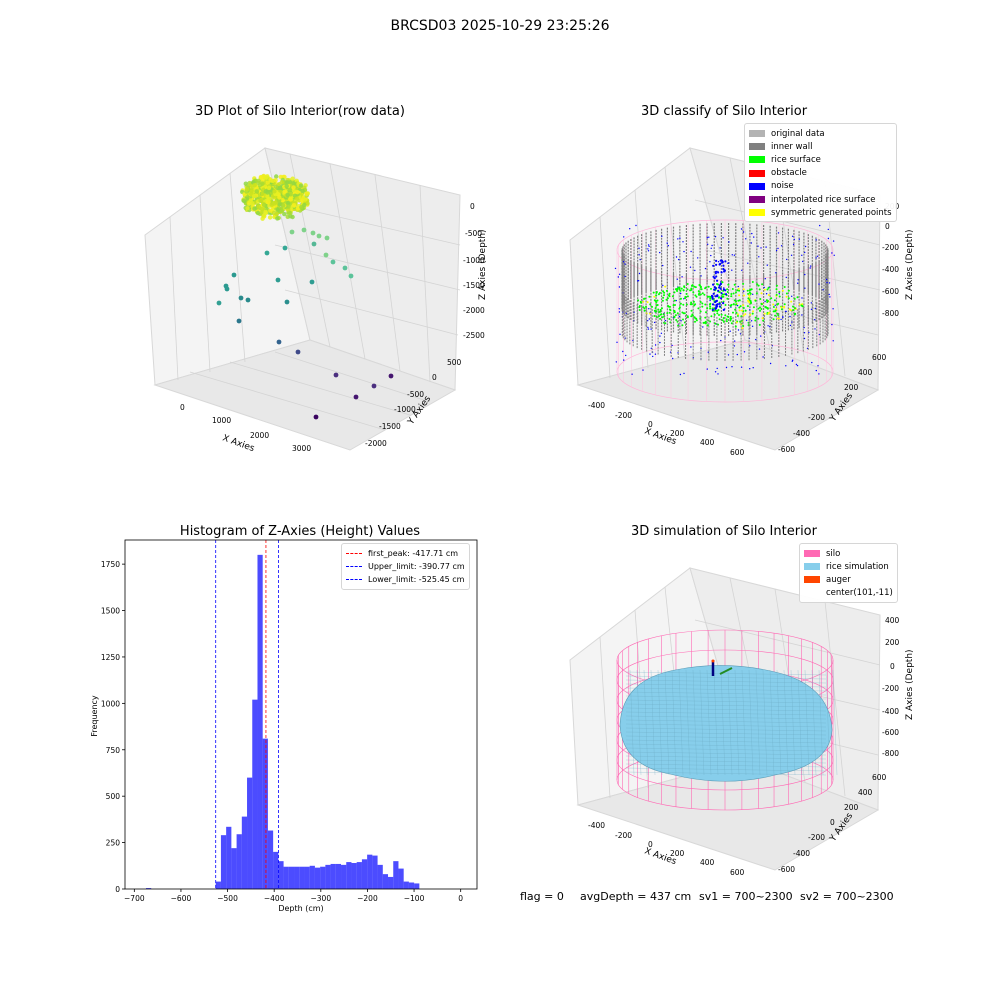  I want to click on simulation-xtick: -200, so click(623, 835).